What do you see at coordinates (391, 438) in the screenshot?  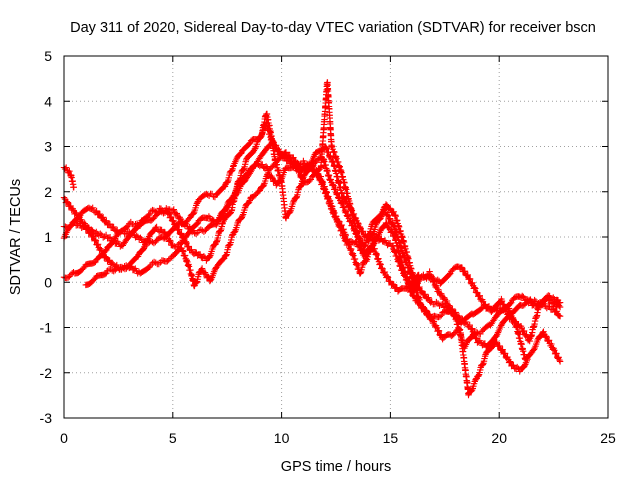 I see `x-tick-label: 15` at bounding box center [391, 438].